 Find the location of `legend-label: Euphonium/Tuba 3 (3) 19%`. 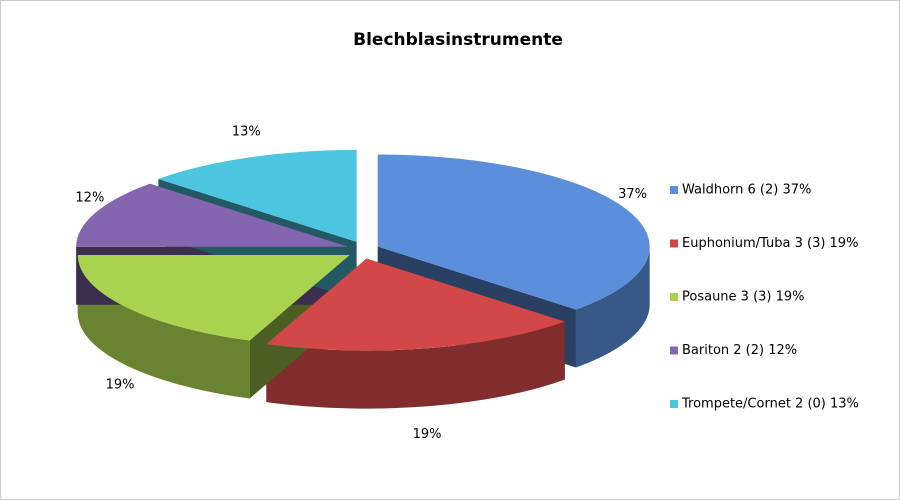

legend-label: Euphonium/Tuba 3 (3) 19% is located at coordinates (770, 243).